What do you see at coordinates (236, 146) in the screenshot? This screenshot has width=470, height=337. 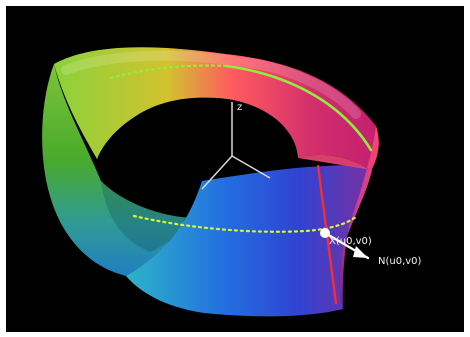 I see `coordinate-axes` at bounding box center [236, 146].